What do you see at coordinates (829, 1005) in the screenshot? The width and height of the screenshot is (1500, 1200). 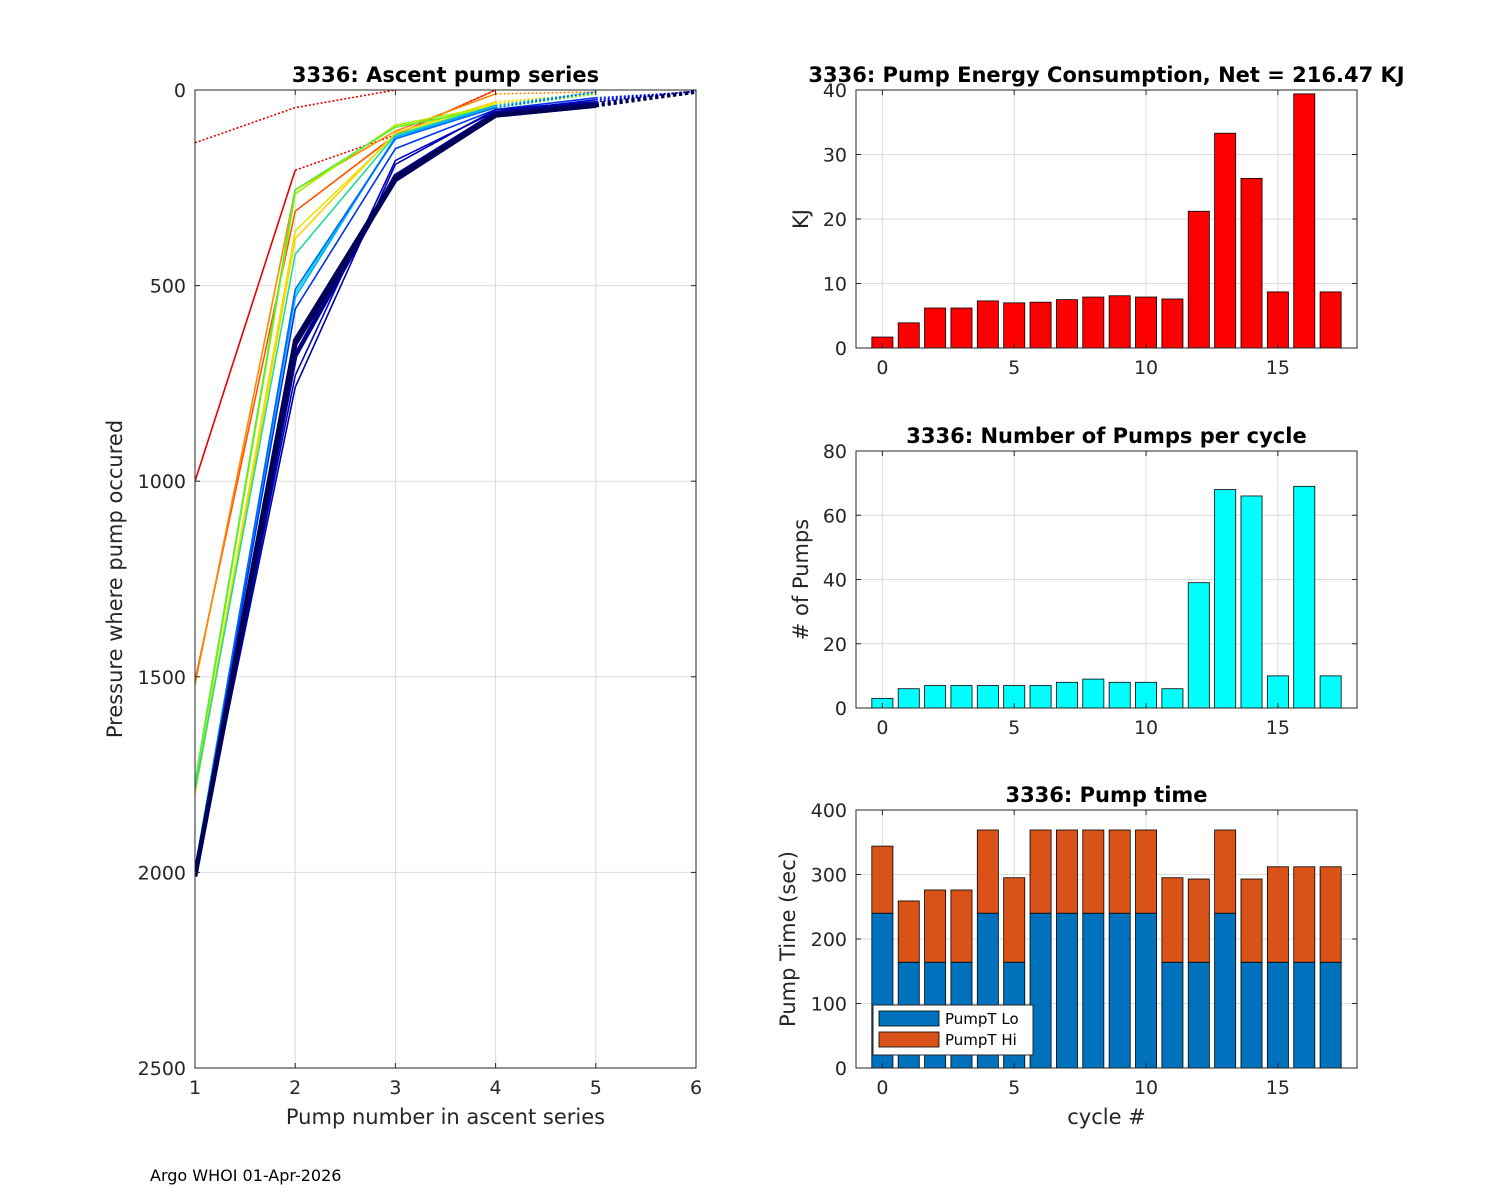 I see `y-tick-label: 100` at bounding box center [829, 1005].